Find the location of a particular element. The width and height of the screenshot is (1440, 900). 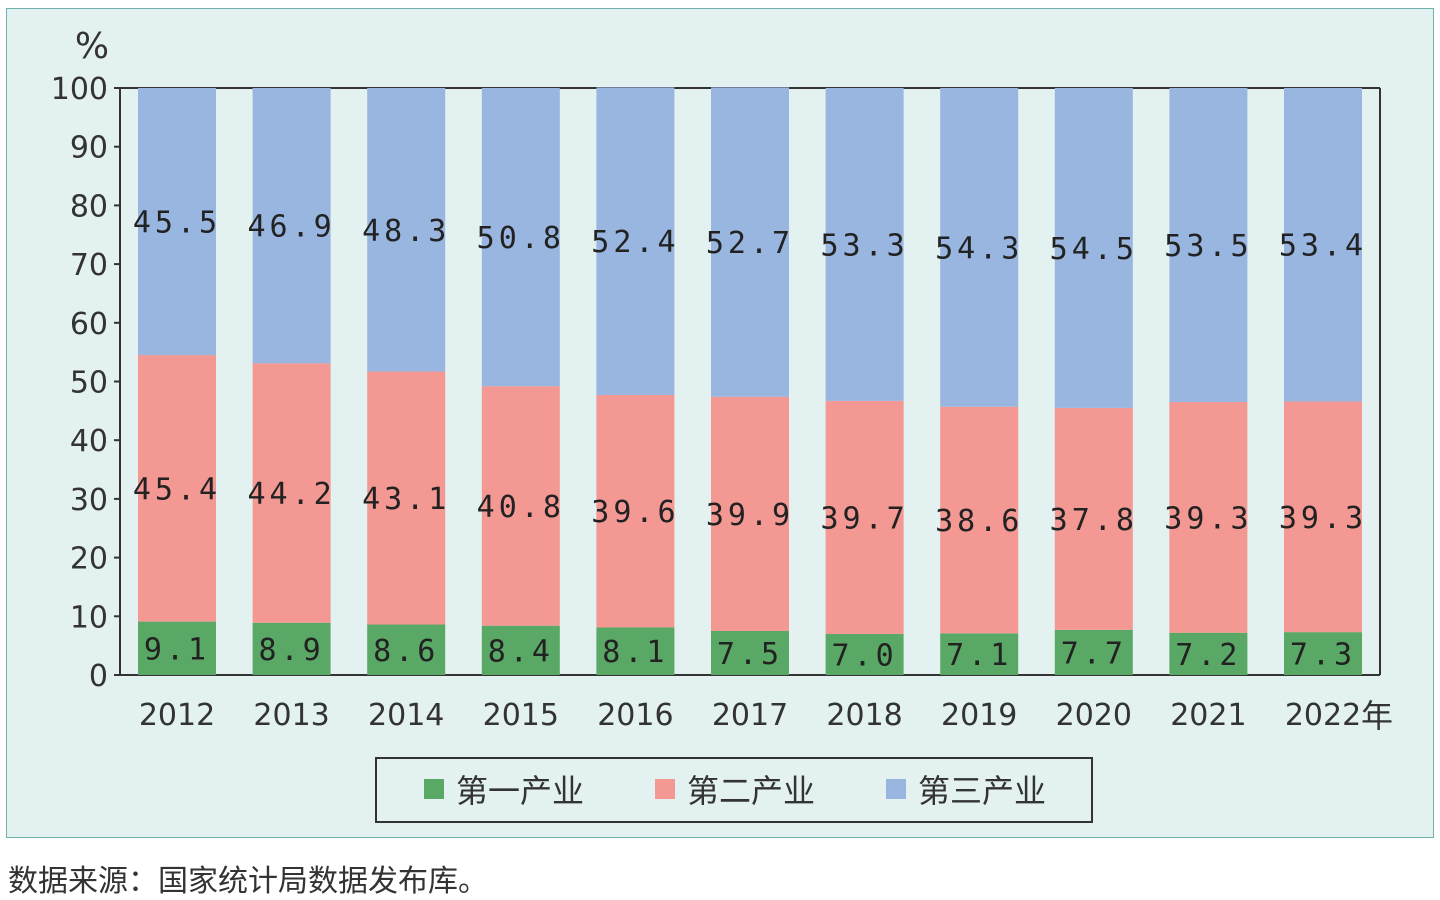

legend-box is located at coordinates (734, 790).